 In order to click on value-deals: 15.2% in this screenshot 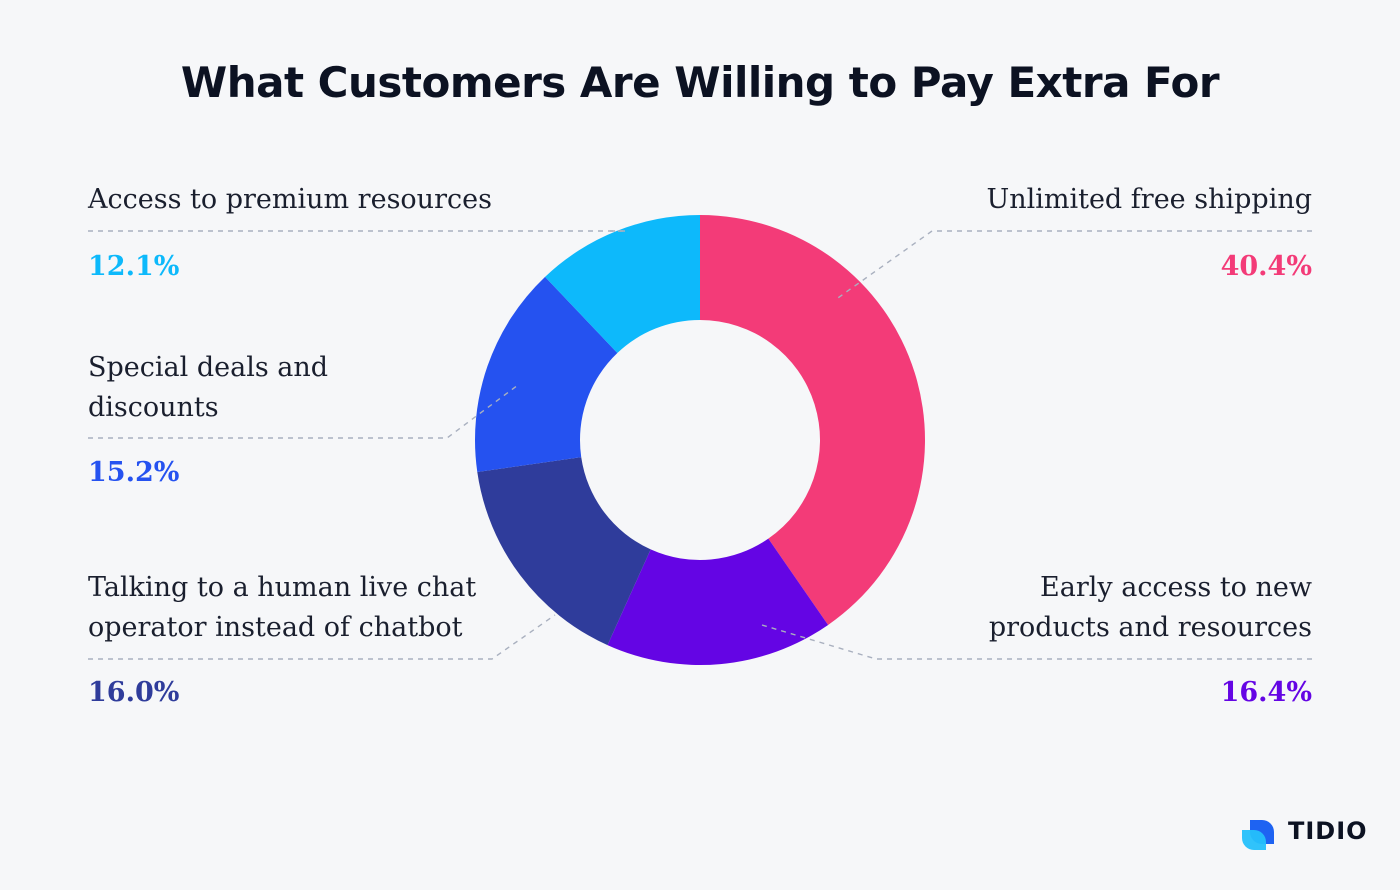, I will do `click(134, 472)`.